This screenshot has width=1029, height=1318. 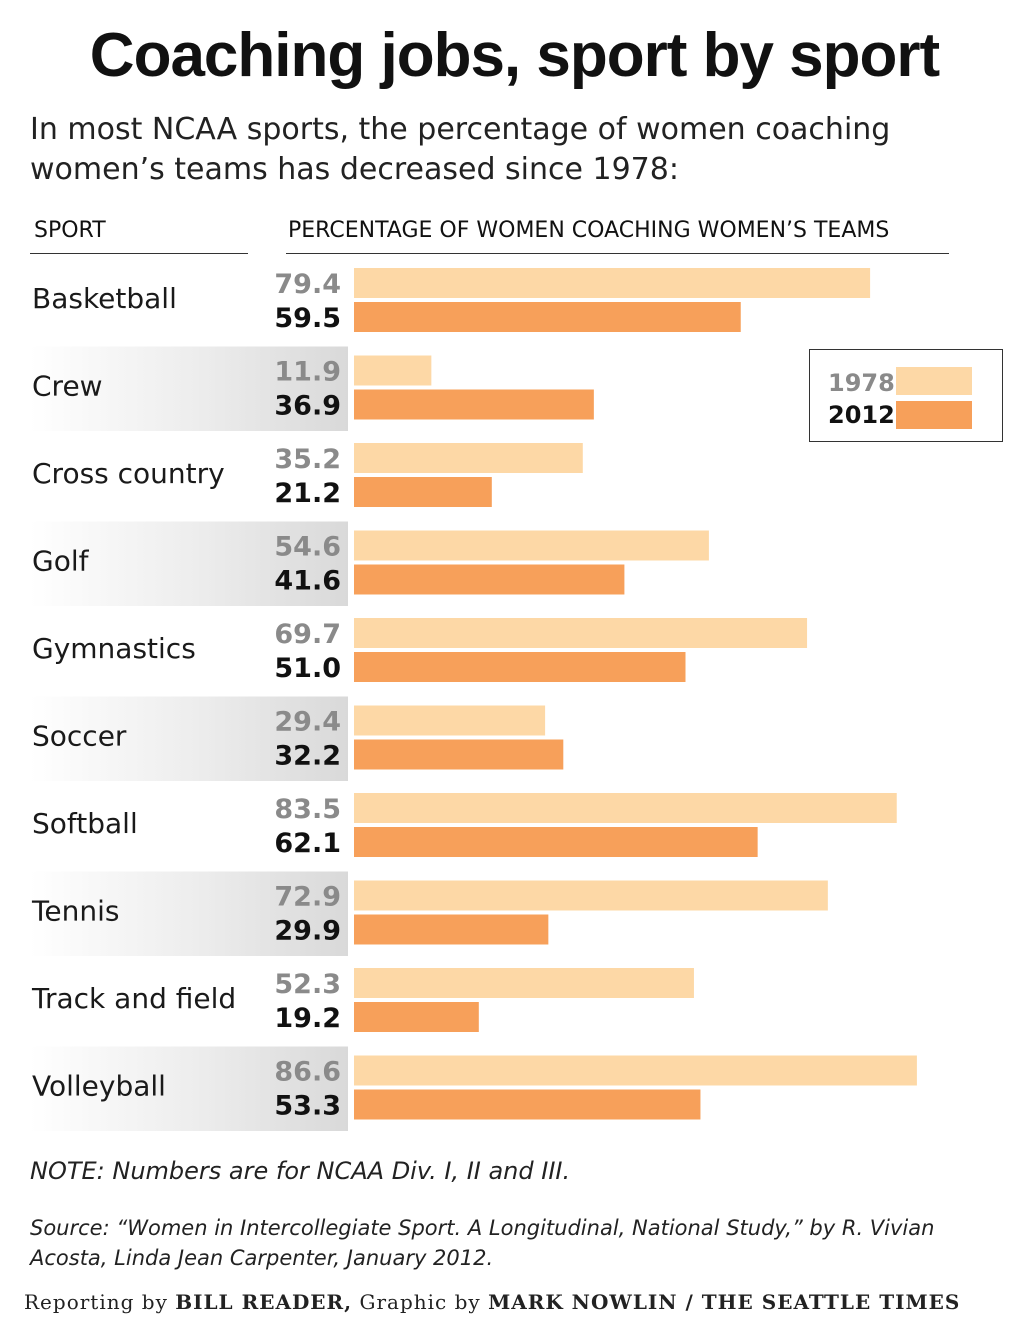 I want to click on category-label-crew: Crew, so click(x=67, y=386).